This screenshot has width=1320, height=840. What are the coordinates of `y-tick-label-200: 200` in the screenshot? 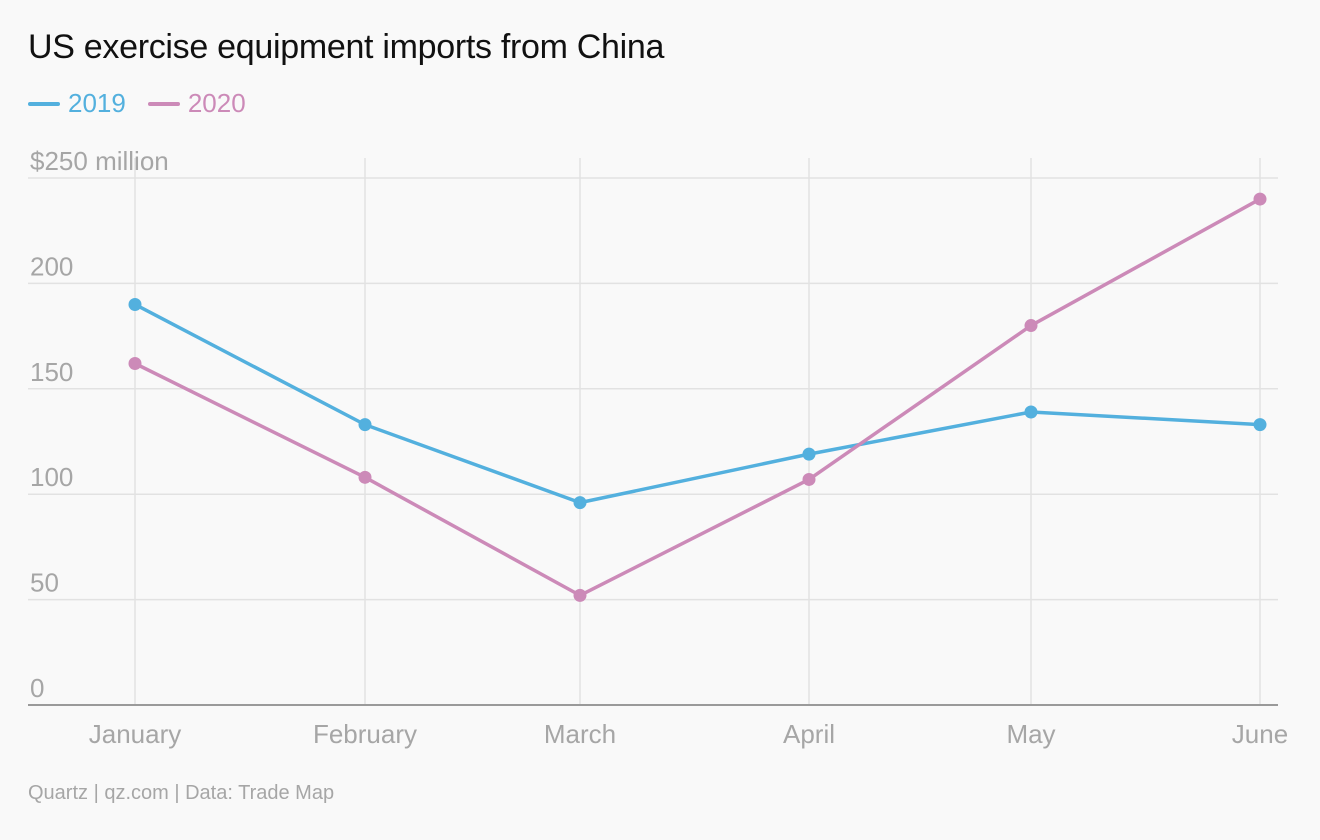 It's located at (51, 266).